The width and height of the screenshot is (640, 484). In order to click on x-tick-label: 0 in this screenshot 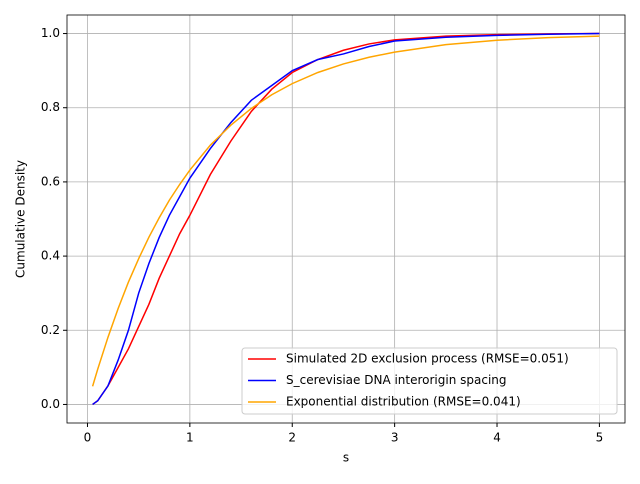, I will do `click(88, 438)`.